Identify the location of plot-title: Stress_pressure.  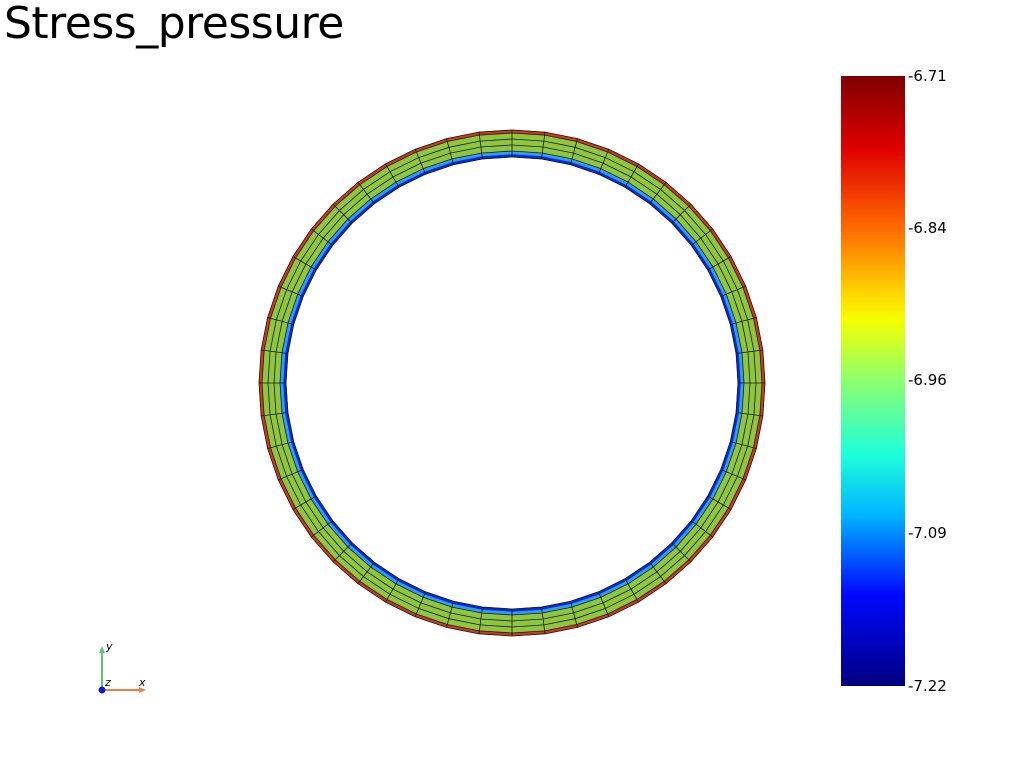
(174, 24).